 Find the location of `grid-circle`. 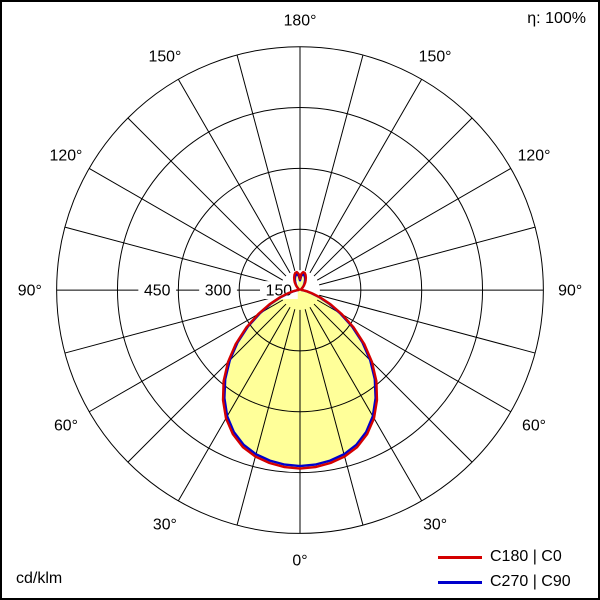

grid-circle is located at coordinates (300, 290).